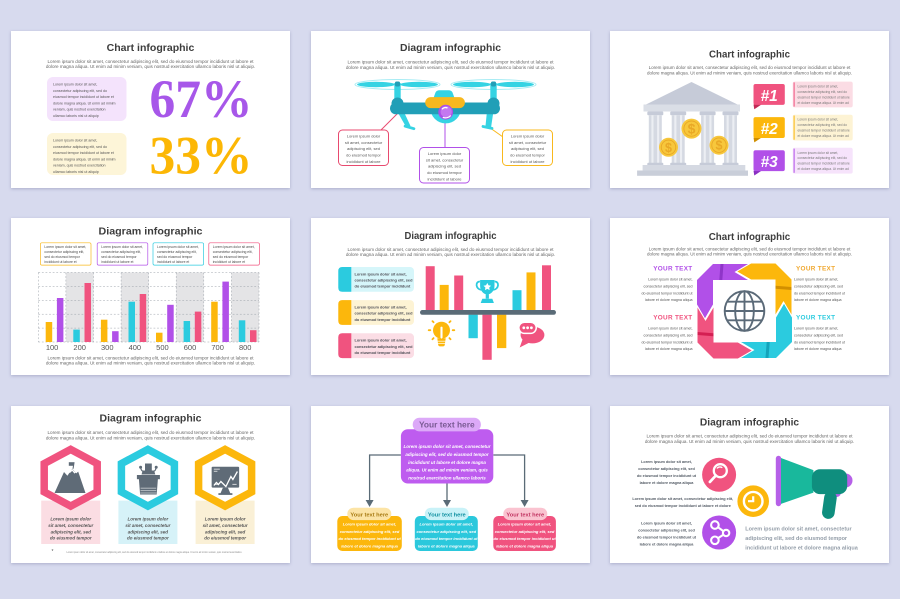 This screenshot has width=900, height=599. Describe the element at coordinates (201, 154) in the screenshot. I see `svg-text: 33%` at that location.